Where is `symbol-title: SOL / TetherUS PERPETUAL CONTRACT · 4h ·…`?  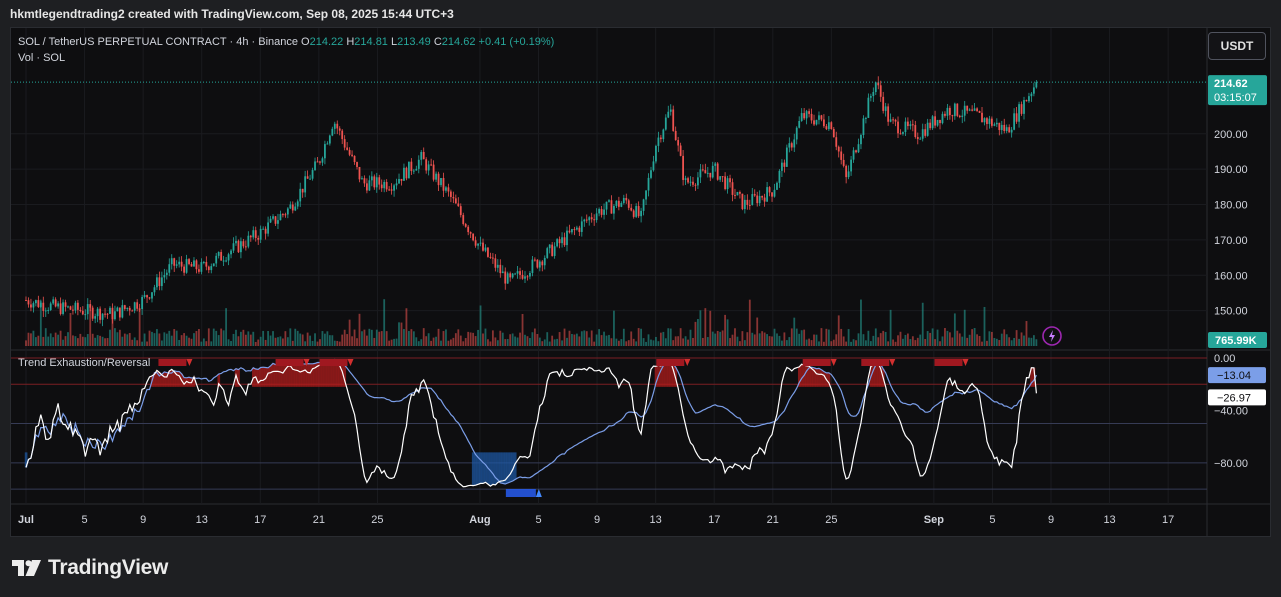 symbol-title: SOL / TetherUS PERPETUAL CONTRACT · 4h ·… is located at coordinates (158, 42).